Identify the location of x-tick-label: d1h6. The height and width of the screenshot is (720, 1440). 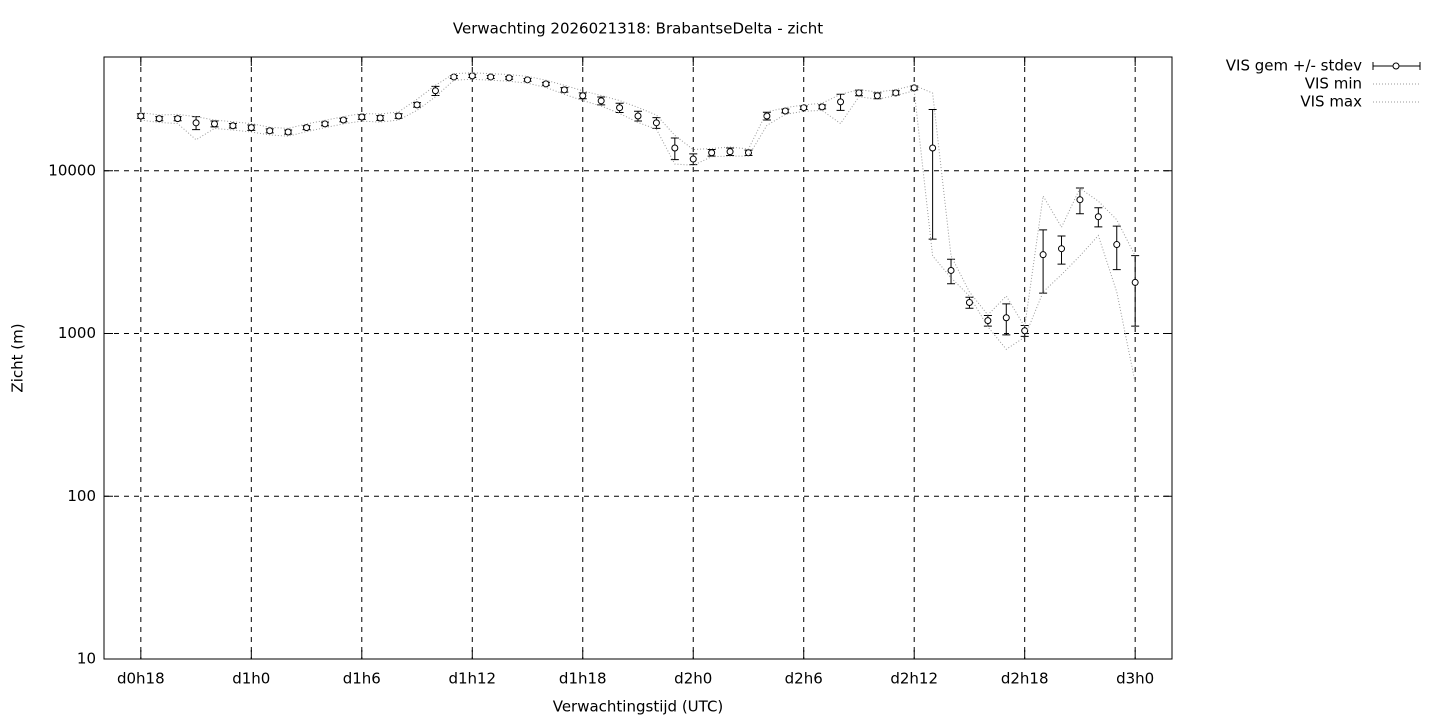
(362, 679).